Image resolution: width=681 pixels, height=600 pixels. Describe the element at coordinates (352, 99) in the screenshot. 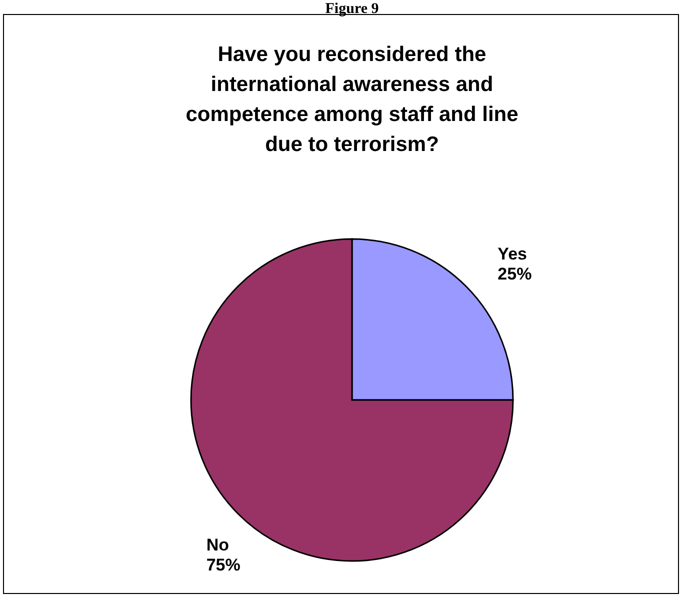

I see `chart-title: Have you reconsidered the international awareness and competence among staff and line due to terrorism?` at that location.